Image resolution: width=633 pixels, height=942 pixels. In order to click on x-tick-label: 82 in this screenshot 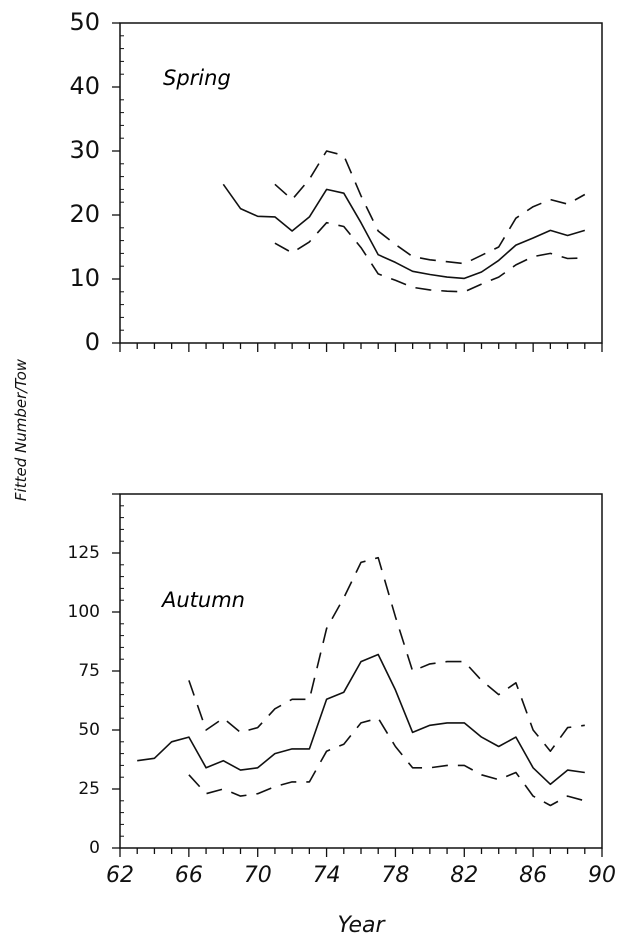, I will do `click(464, 875)`.